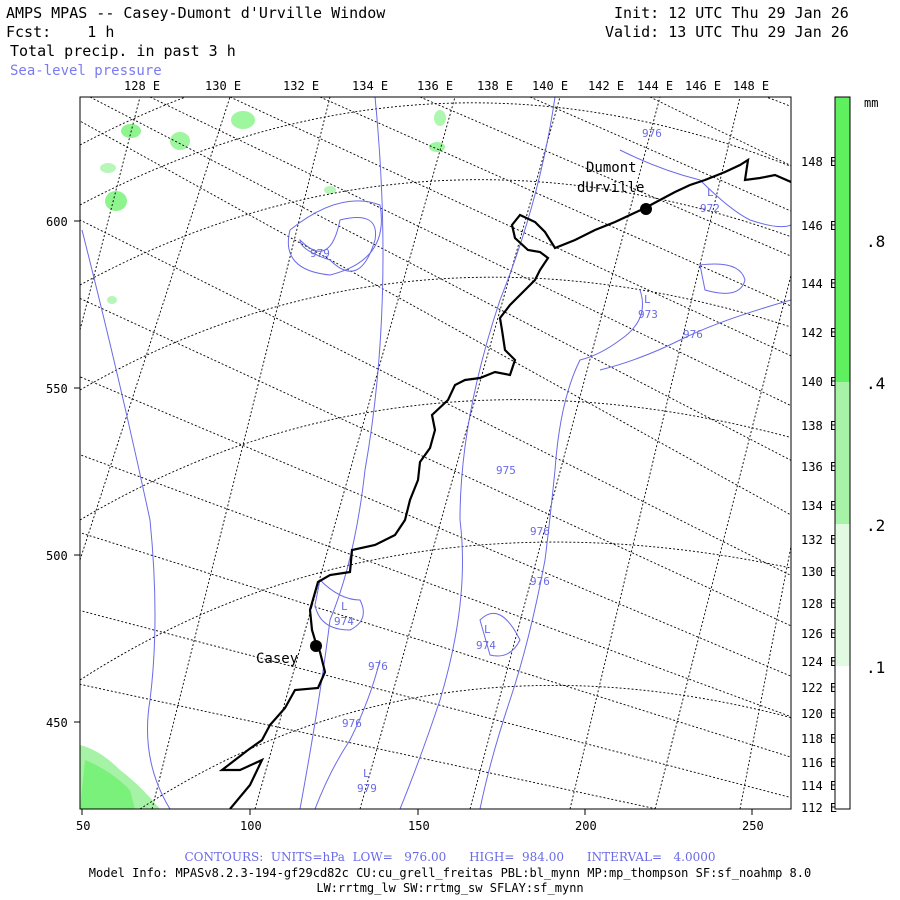 This screenshot has width=900, height=900. What do you see at coordinates (859, 453) in the screenshot?
I see `precip-legend: mm .8 .4 .2 .1` at bounding box center [859, 453].